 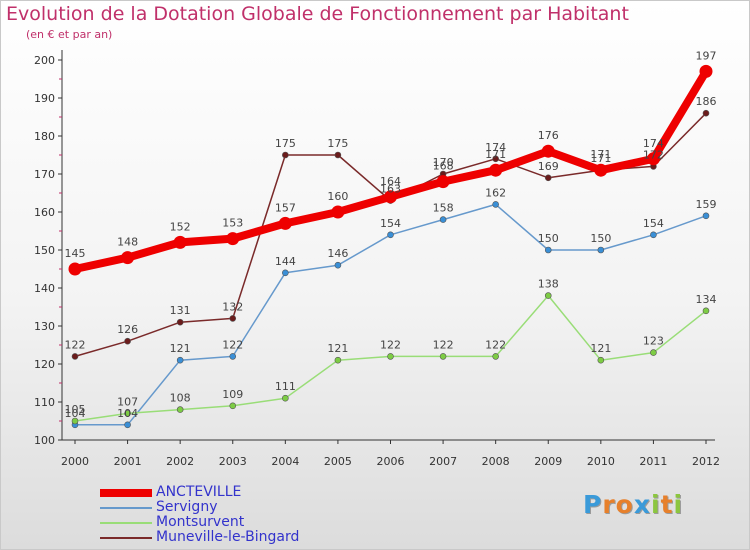 What do you see at coordinates (548, 135) in the screenshot?
I see `data-label: 176` at bounding box center [548, 135].